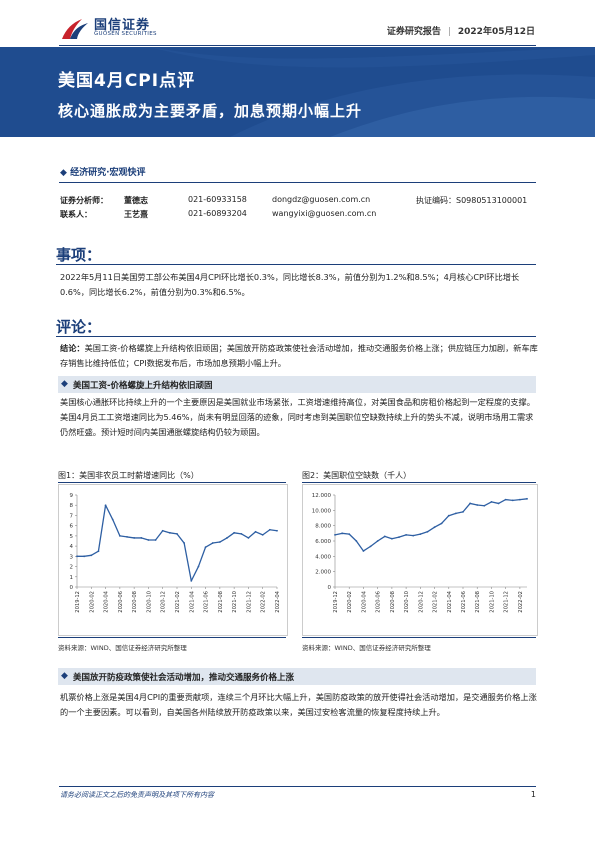 This screenshot has height=842, width=595. Describe the element at coordinates (296, 336) in the screenshot. I see `section-comment-divider` at that location.